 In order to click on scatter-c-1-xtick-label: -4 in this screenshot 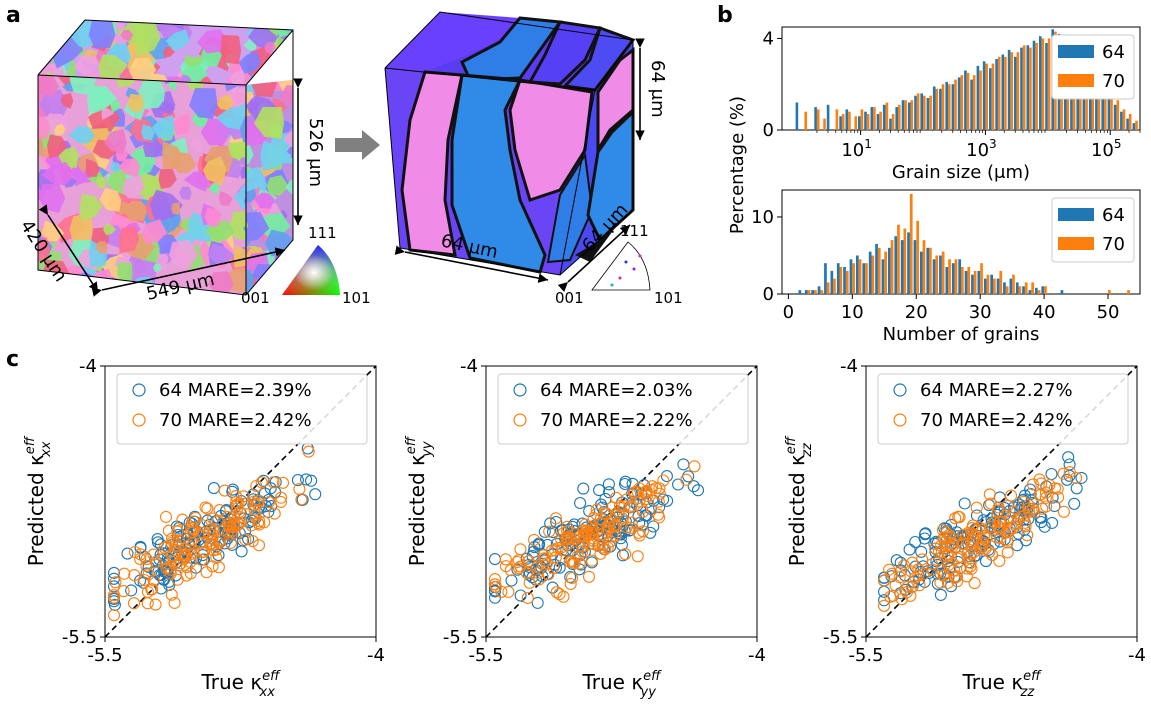, I will do `click(376, 655)`.